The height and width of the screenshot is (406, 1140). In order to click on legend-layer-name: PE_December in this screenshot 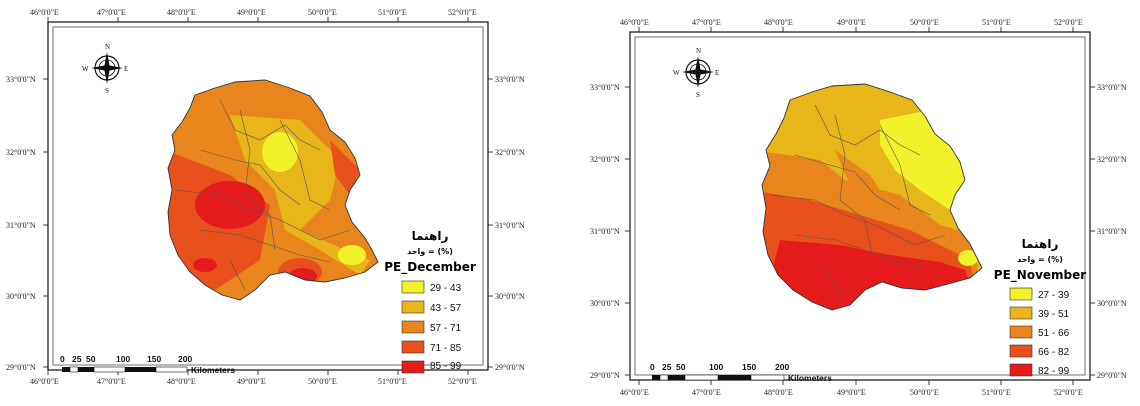, I will do `click(430, 267)`.